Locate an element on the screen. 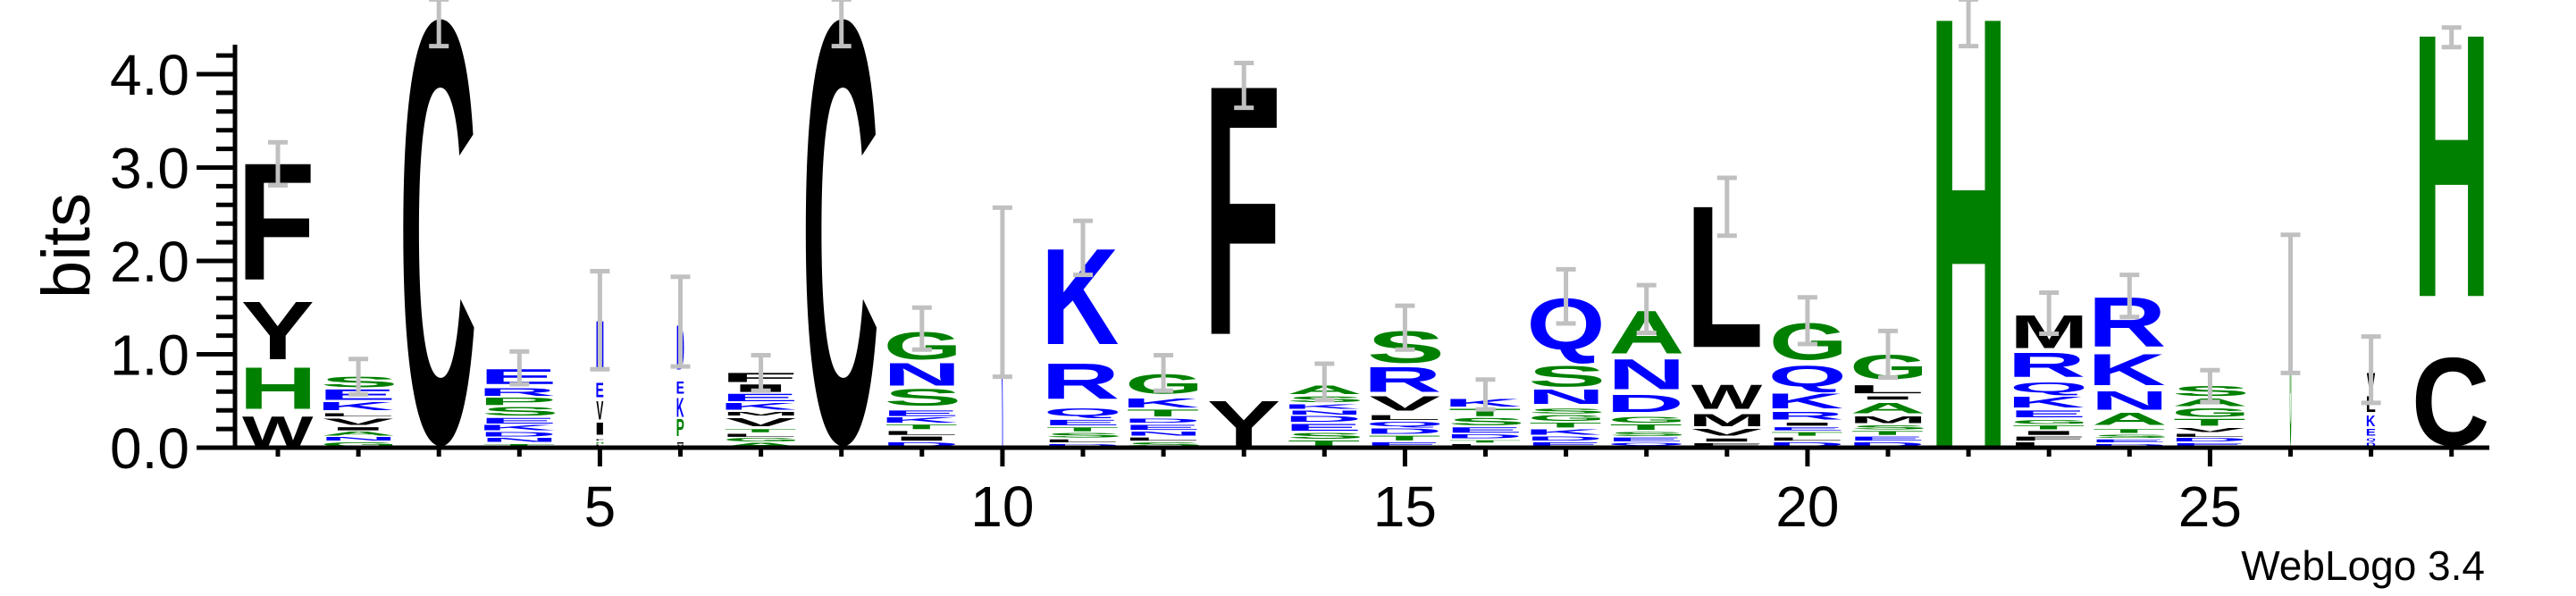 This screenshot has width=2576, height=596. letter-E-pos-9: E is located at coordinates (921, 412).